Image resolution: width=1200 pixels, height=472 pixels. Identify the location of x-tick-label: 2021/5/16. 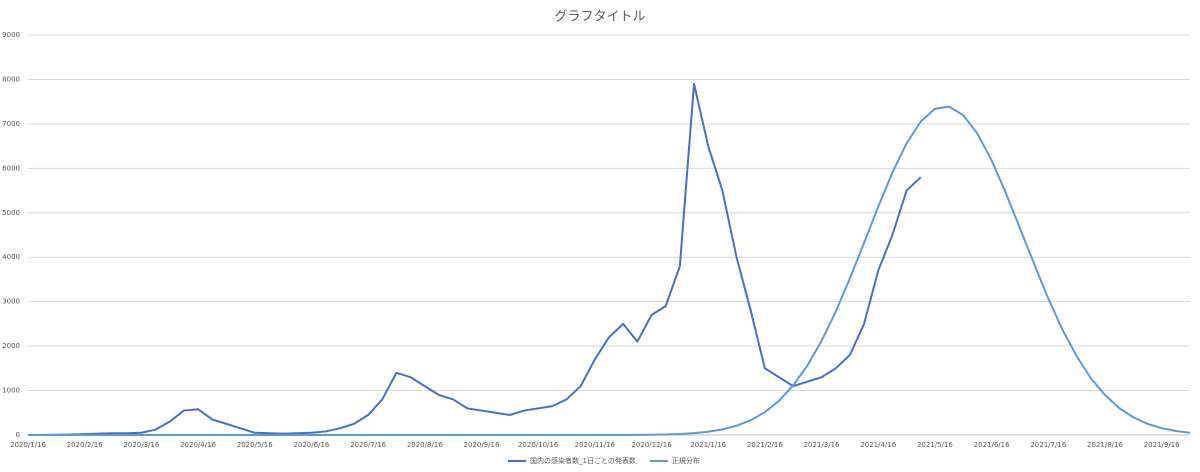
(935, 445).